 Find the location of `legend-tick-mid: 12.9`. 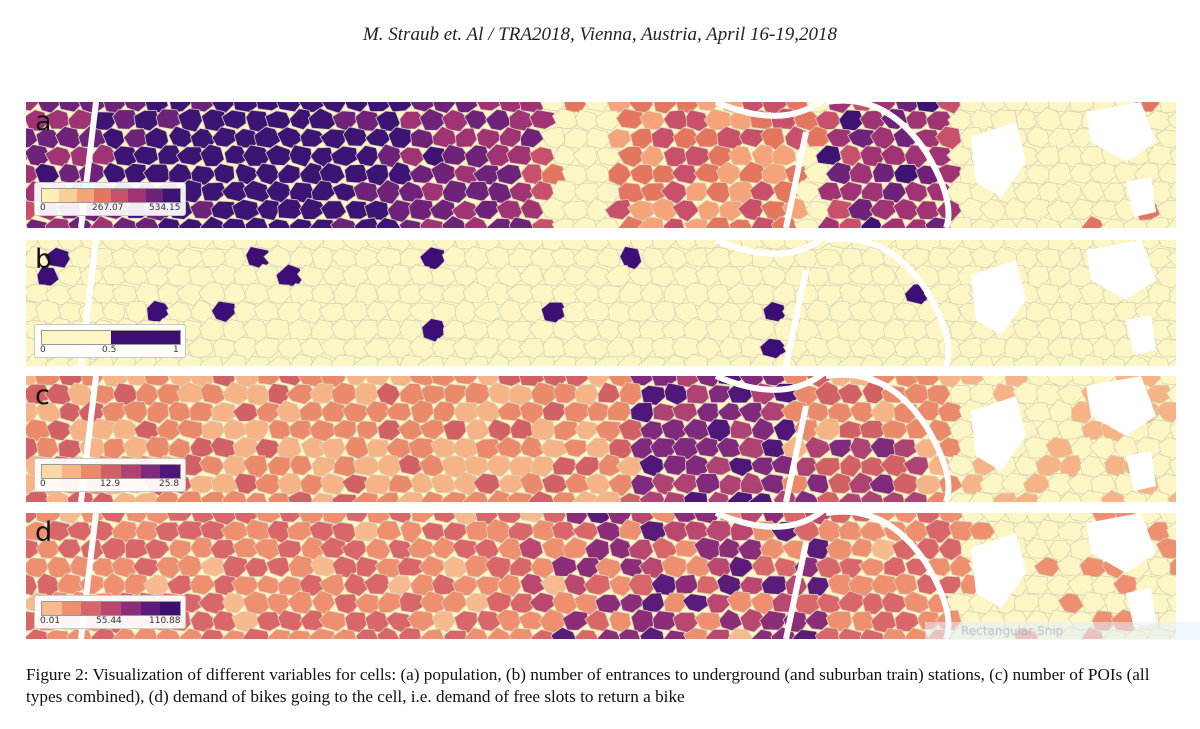

legend-tick-mid: 12.9 is located at coordinates (110, 484).